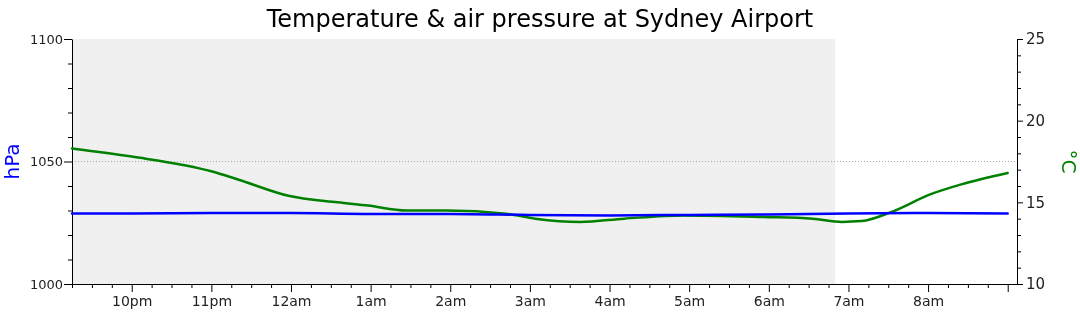 Image resolution: width=1080 pixels, height=331 pixels. What do you see at coordinates (929, 300) in the screenshot?
I see `x-tick-label: 8am` at bounding box center [929, 300].